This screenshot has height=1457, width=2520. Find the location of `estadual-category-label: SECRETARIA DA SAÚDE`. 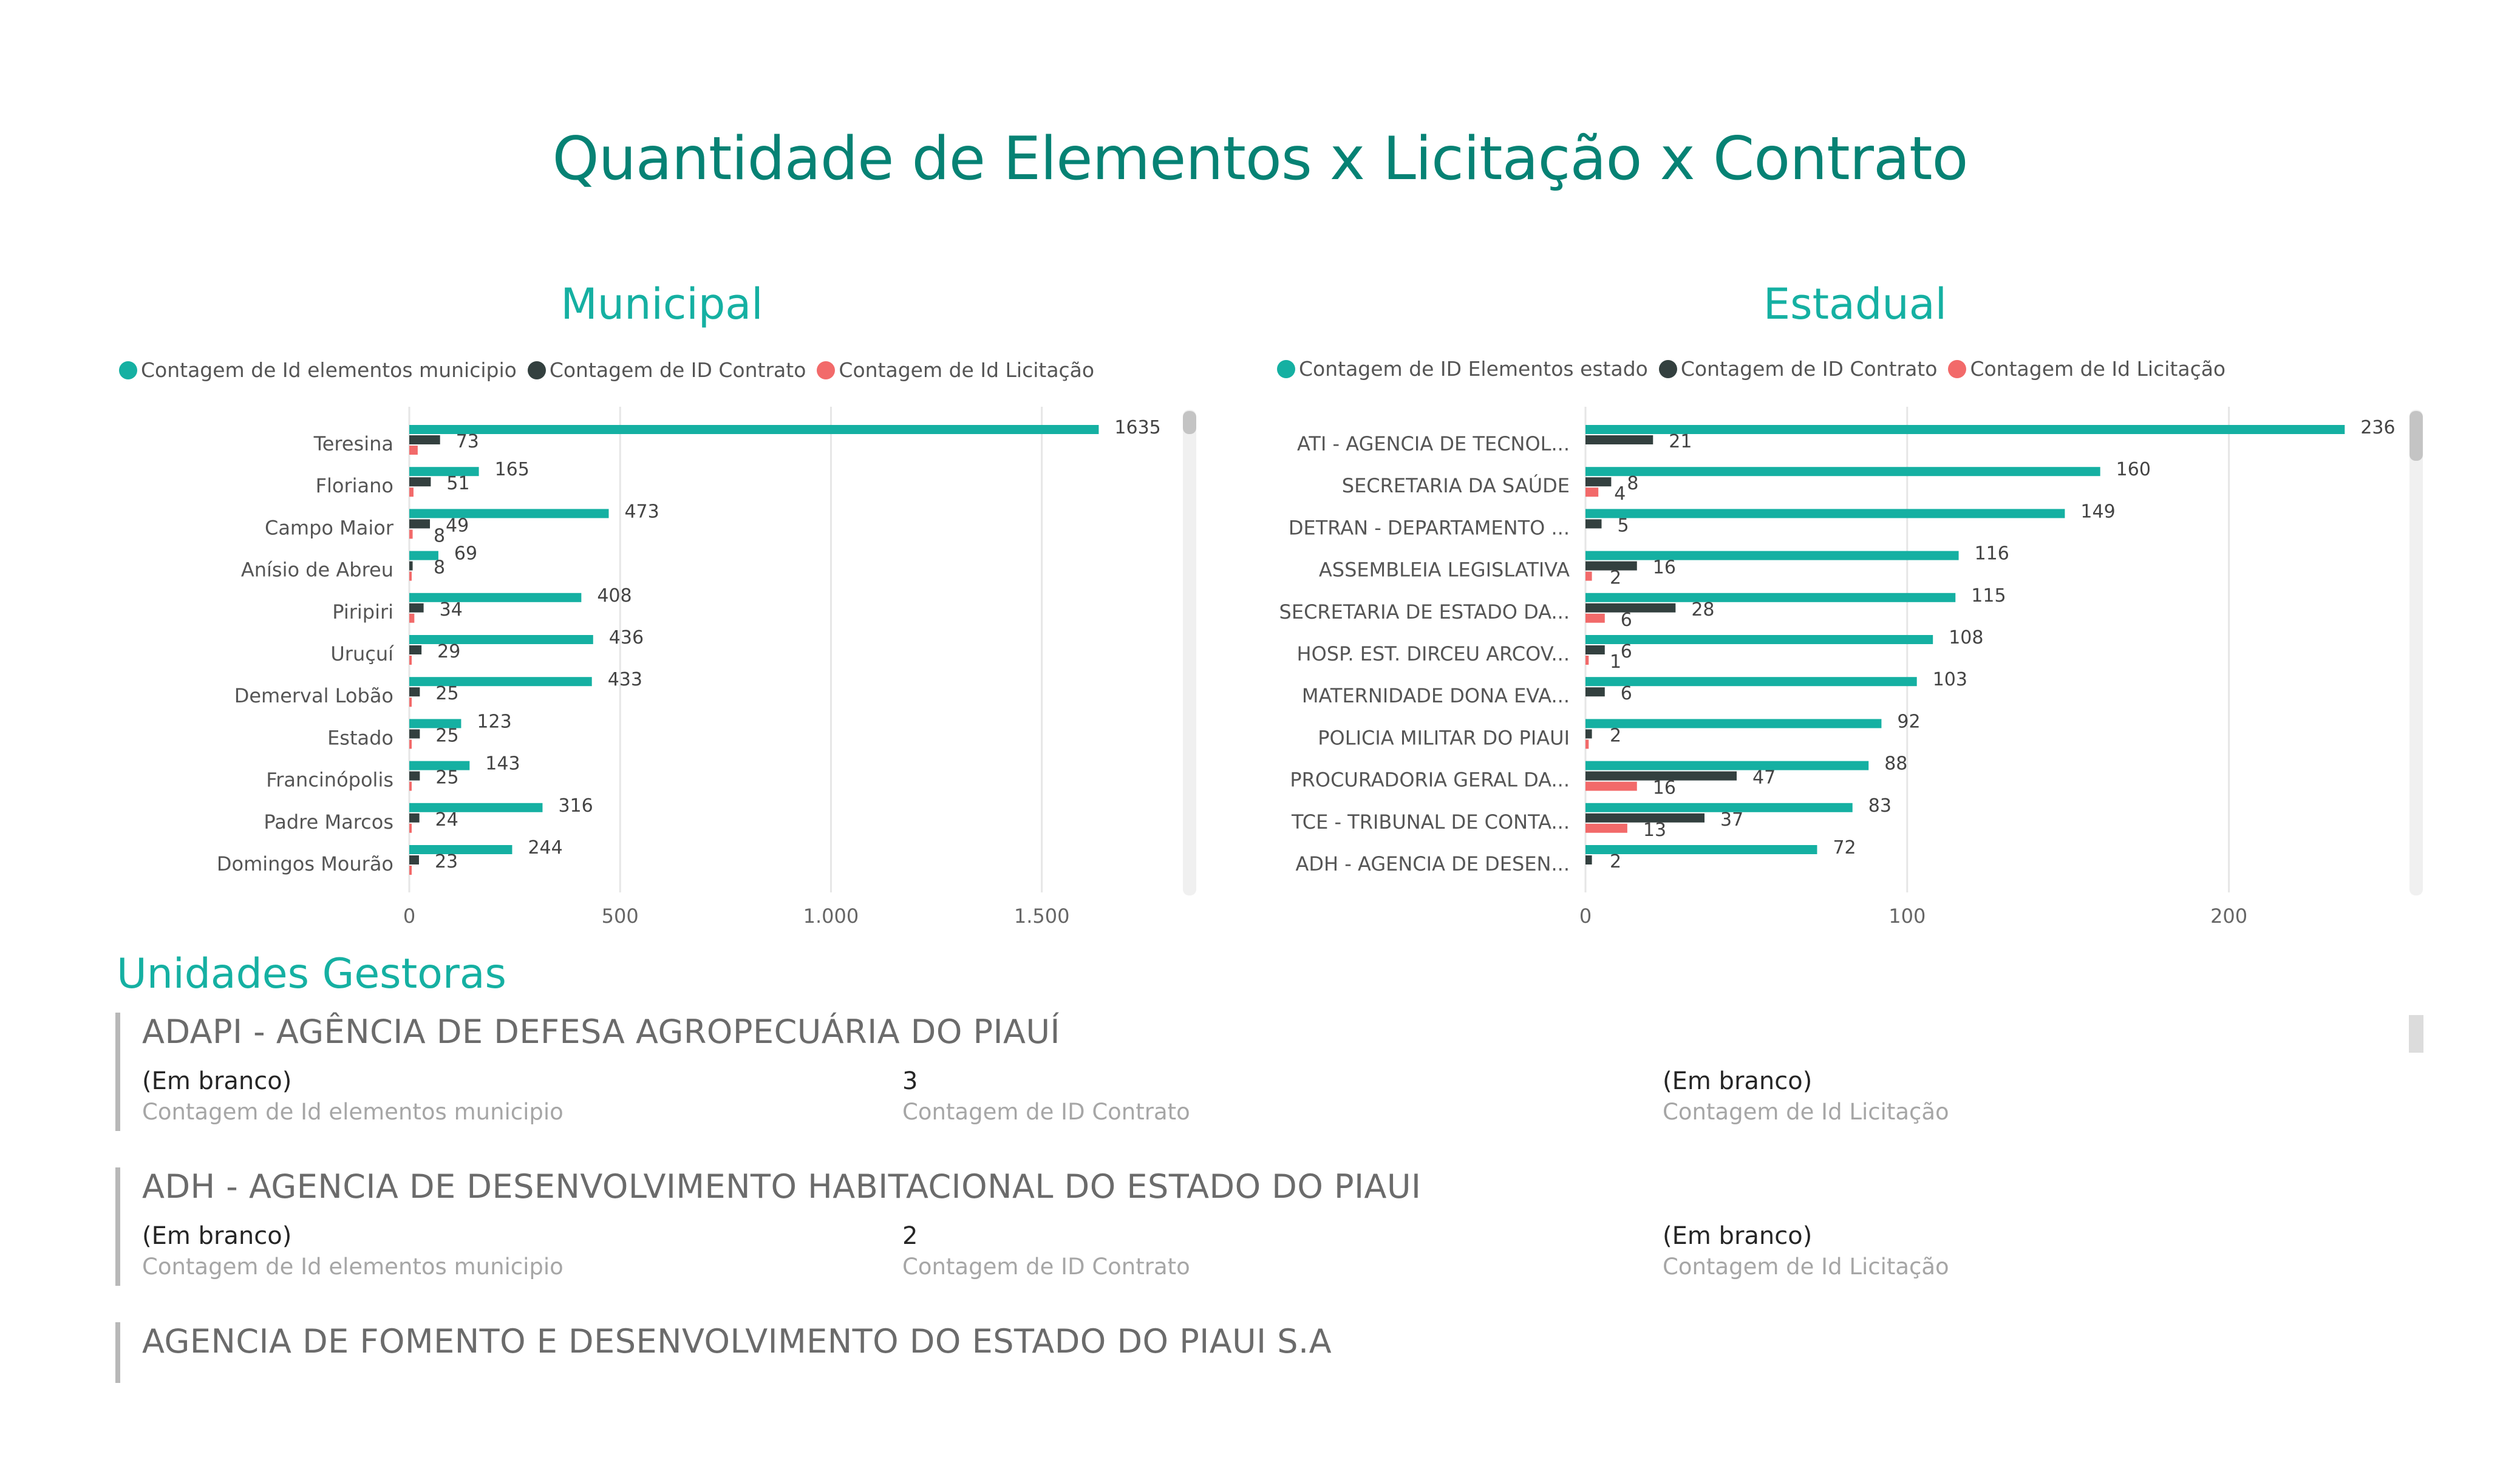

estadual-category-label: SECRETARIA DA SAÚDE is located at coordinates (1456, 485).